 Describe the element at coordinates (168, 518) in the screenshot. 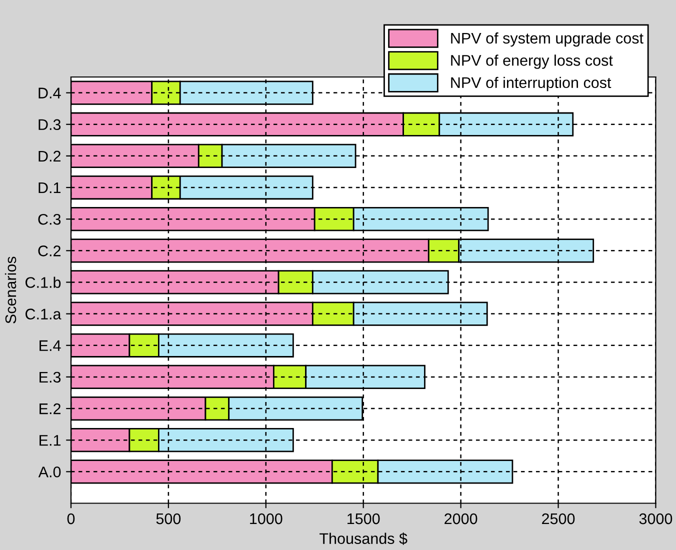

I see `x-tick-label: 500` at that location.